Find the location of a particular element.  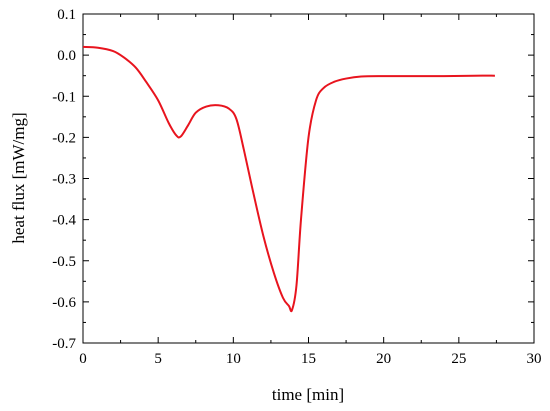

x-tick-labels: 0 5 10 15 20 25 30 is located at coordinates (310, 359).